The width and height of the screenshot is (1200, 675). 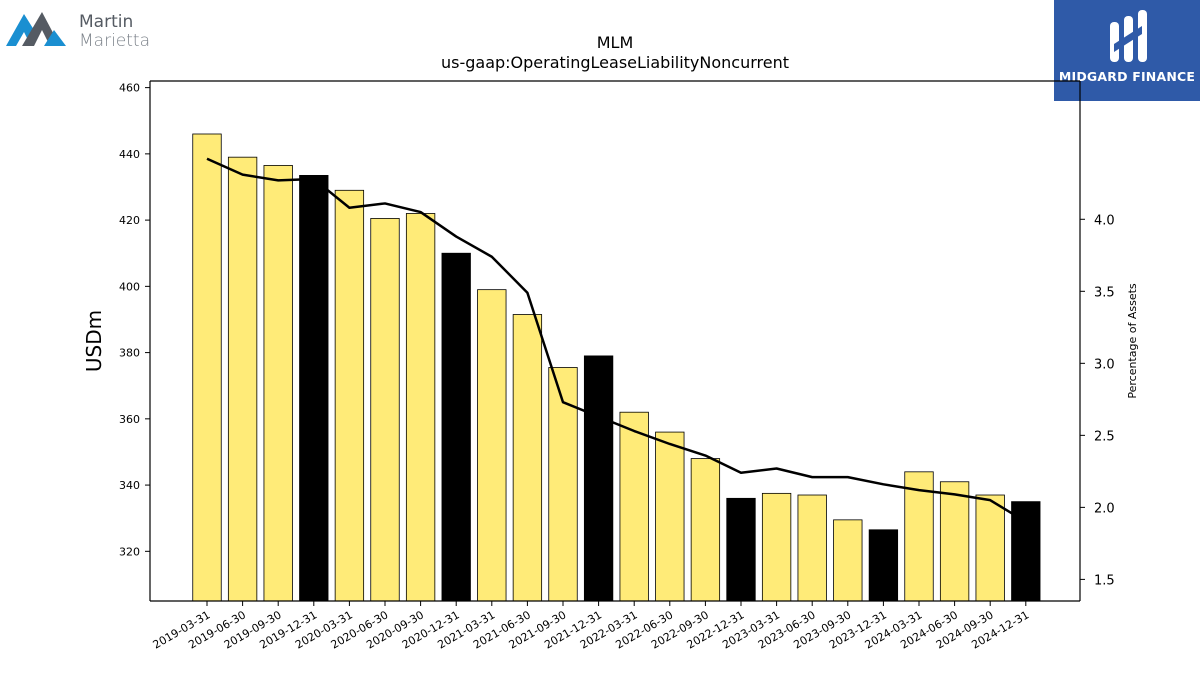 What do you see at coordinates (129, 485) in the screenshot?
I see `left-tick-label-340: 340` at bounding box center [129, 485].